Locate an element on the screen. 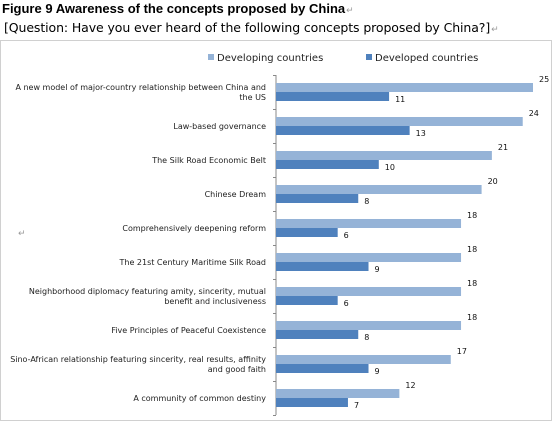  data-label: 21 is located at coordinates (503, 147).